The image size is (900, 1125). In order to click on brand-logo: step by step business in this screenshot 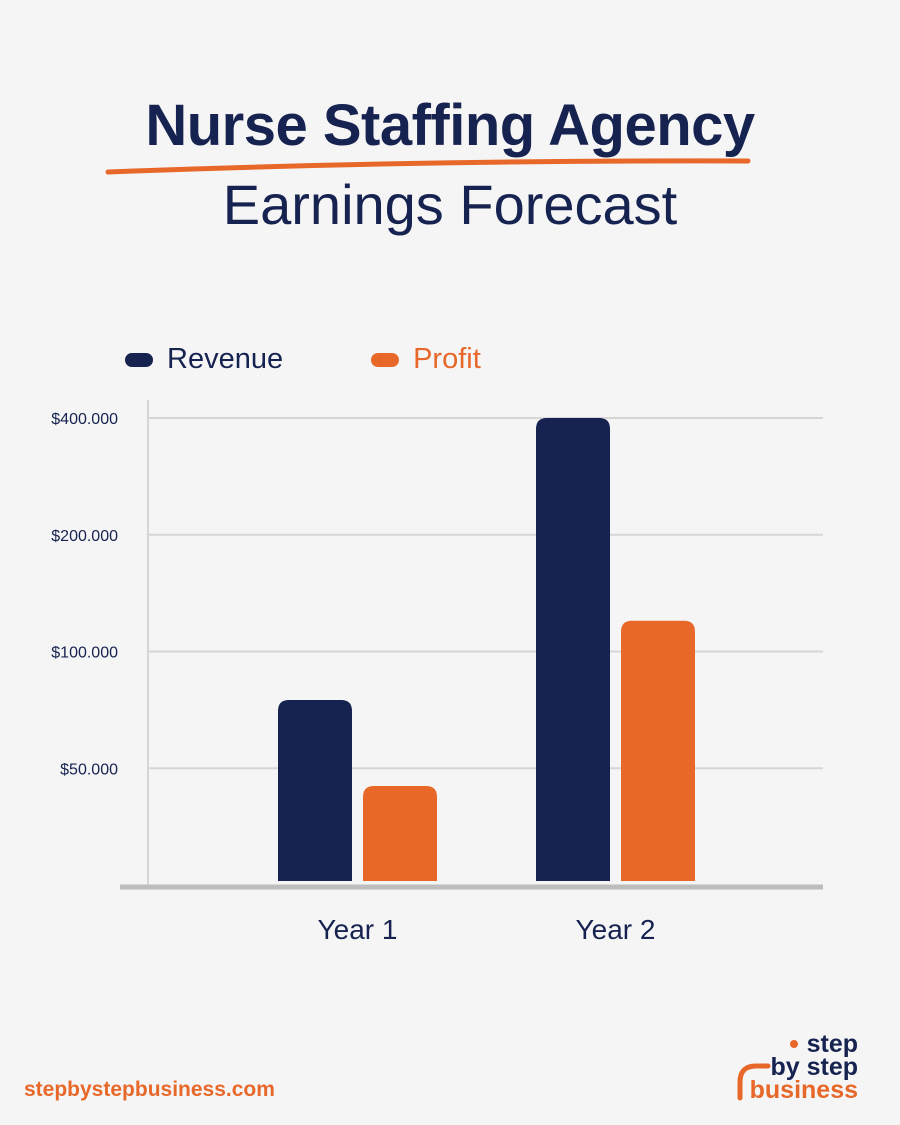, I will do `click(802, 1067)`.